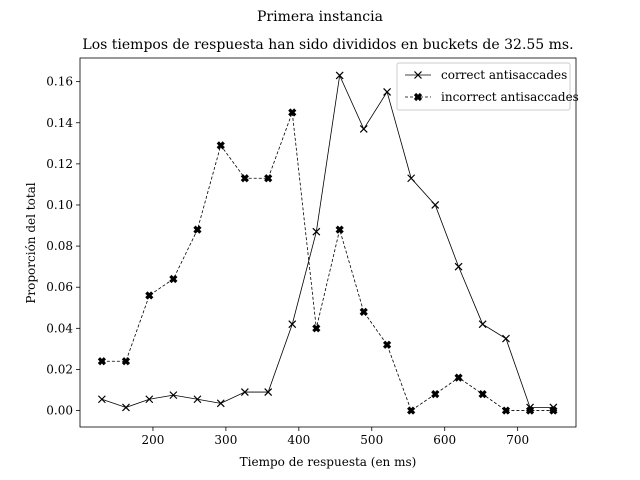 This screenshot has height=480, width=640. What do you see at coordinates (59, 411) in the screenshot?
I see `y-tick-label: 0.00` at bounding box center [59, 411].